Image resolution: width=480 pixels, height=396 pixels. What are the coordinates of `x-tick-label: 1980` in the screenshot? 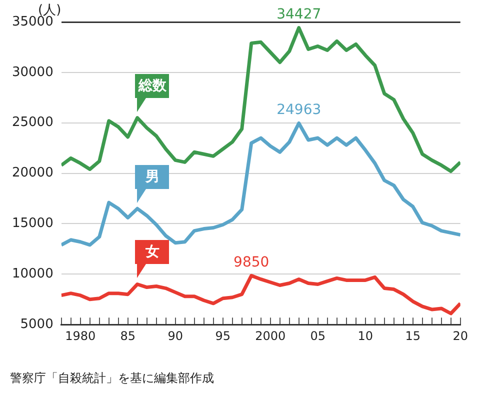 It's located at (80, 335).